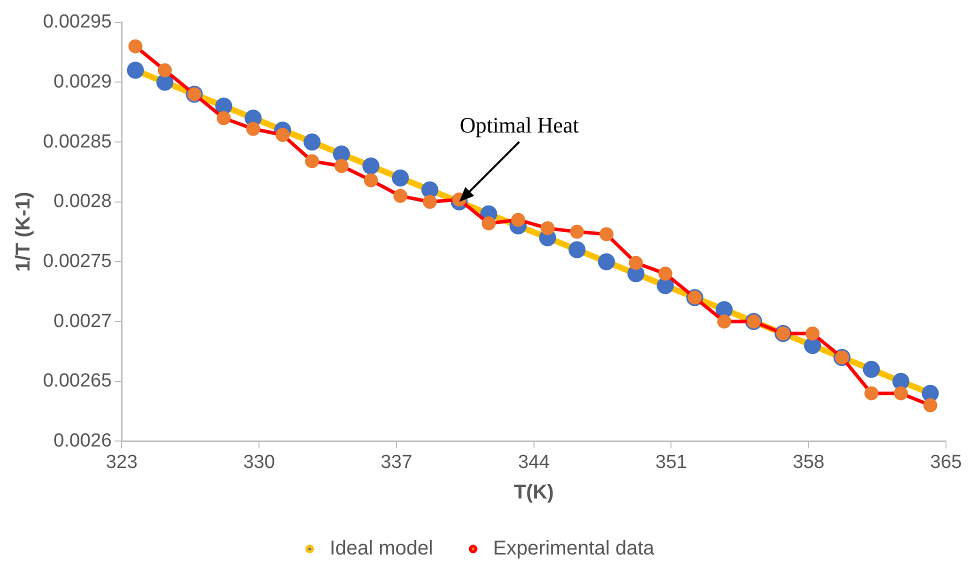 This screenshot has height=577, width=974. What do you see at coordinates (396, 462) in the screenshot?
I see `x-tick-label: 337` at bounding box center [396, 462].